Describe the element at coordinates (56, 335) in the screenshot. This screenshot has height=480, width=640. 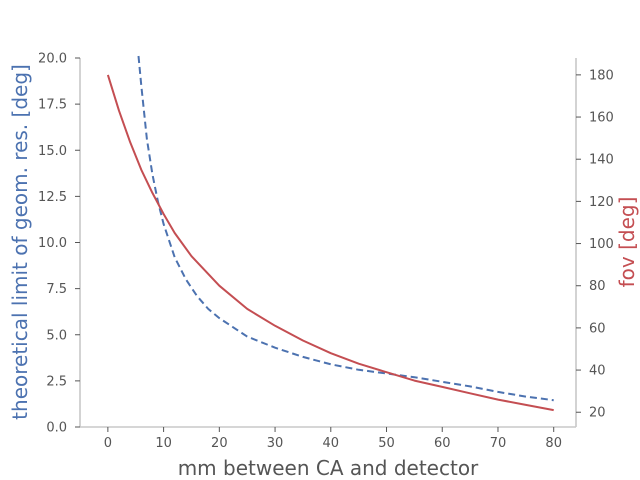
I see `left-y-tick-label: 5.0` at that location.